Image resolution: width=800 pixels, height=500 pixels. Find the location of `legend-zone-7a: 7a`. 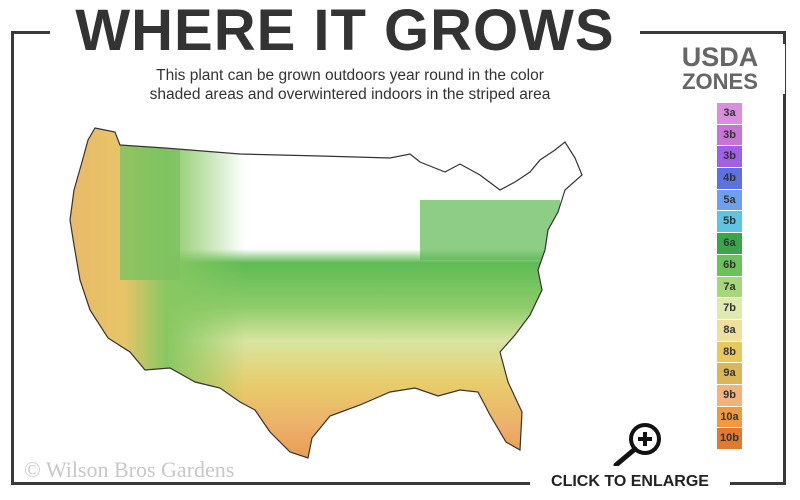

legend-zone-7a: 7a is located at coordinates (729, 287).